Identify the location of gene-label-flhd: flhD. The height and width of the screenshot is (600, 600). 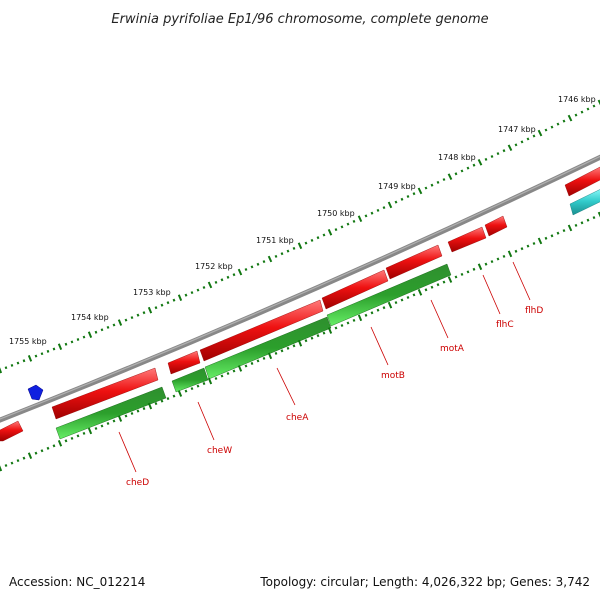
(534, 311).